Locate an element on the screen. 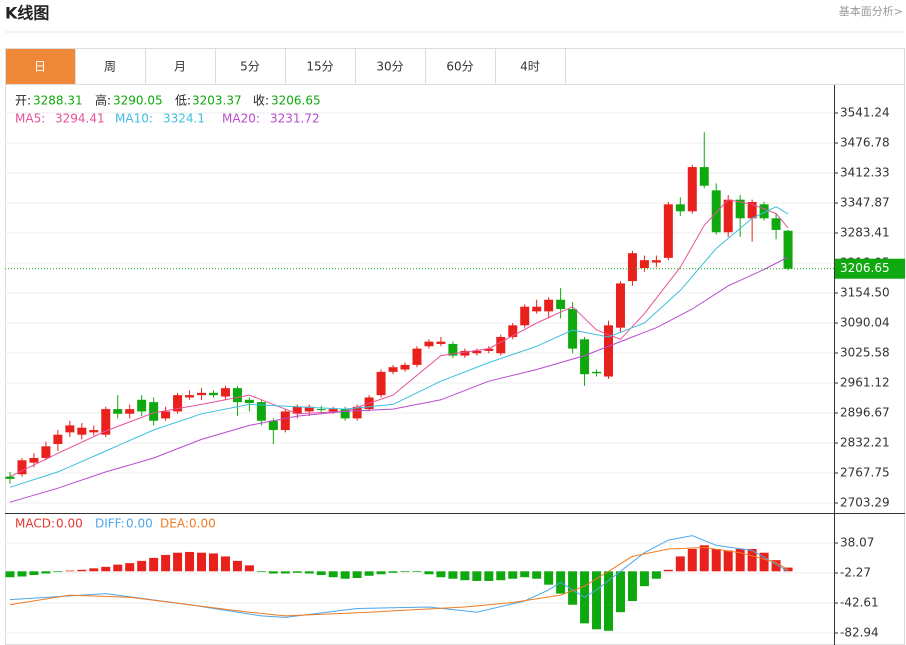 The height and width of the screenshot is (645, 906). macd-line is located at coordinates (399, 581).